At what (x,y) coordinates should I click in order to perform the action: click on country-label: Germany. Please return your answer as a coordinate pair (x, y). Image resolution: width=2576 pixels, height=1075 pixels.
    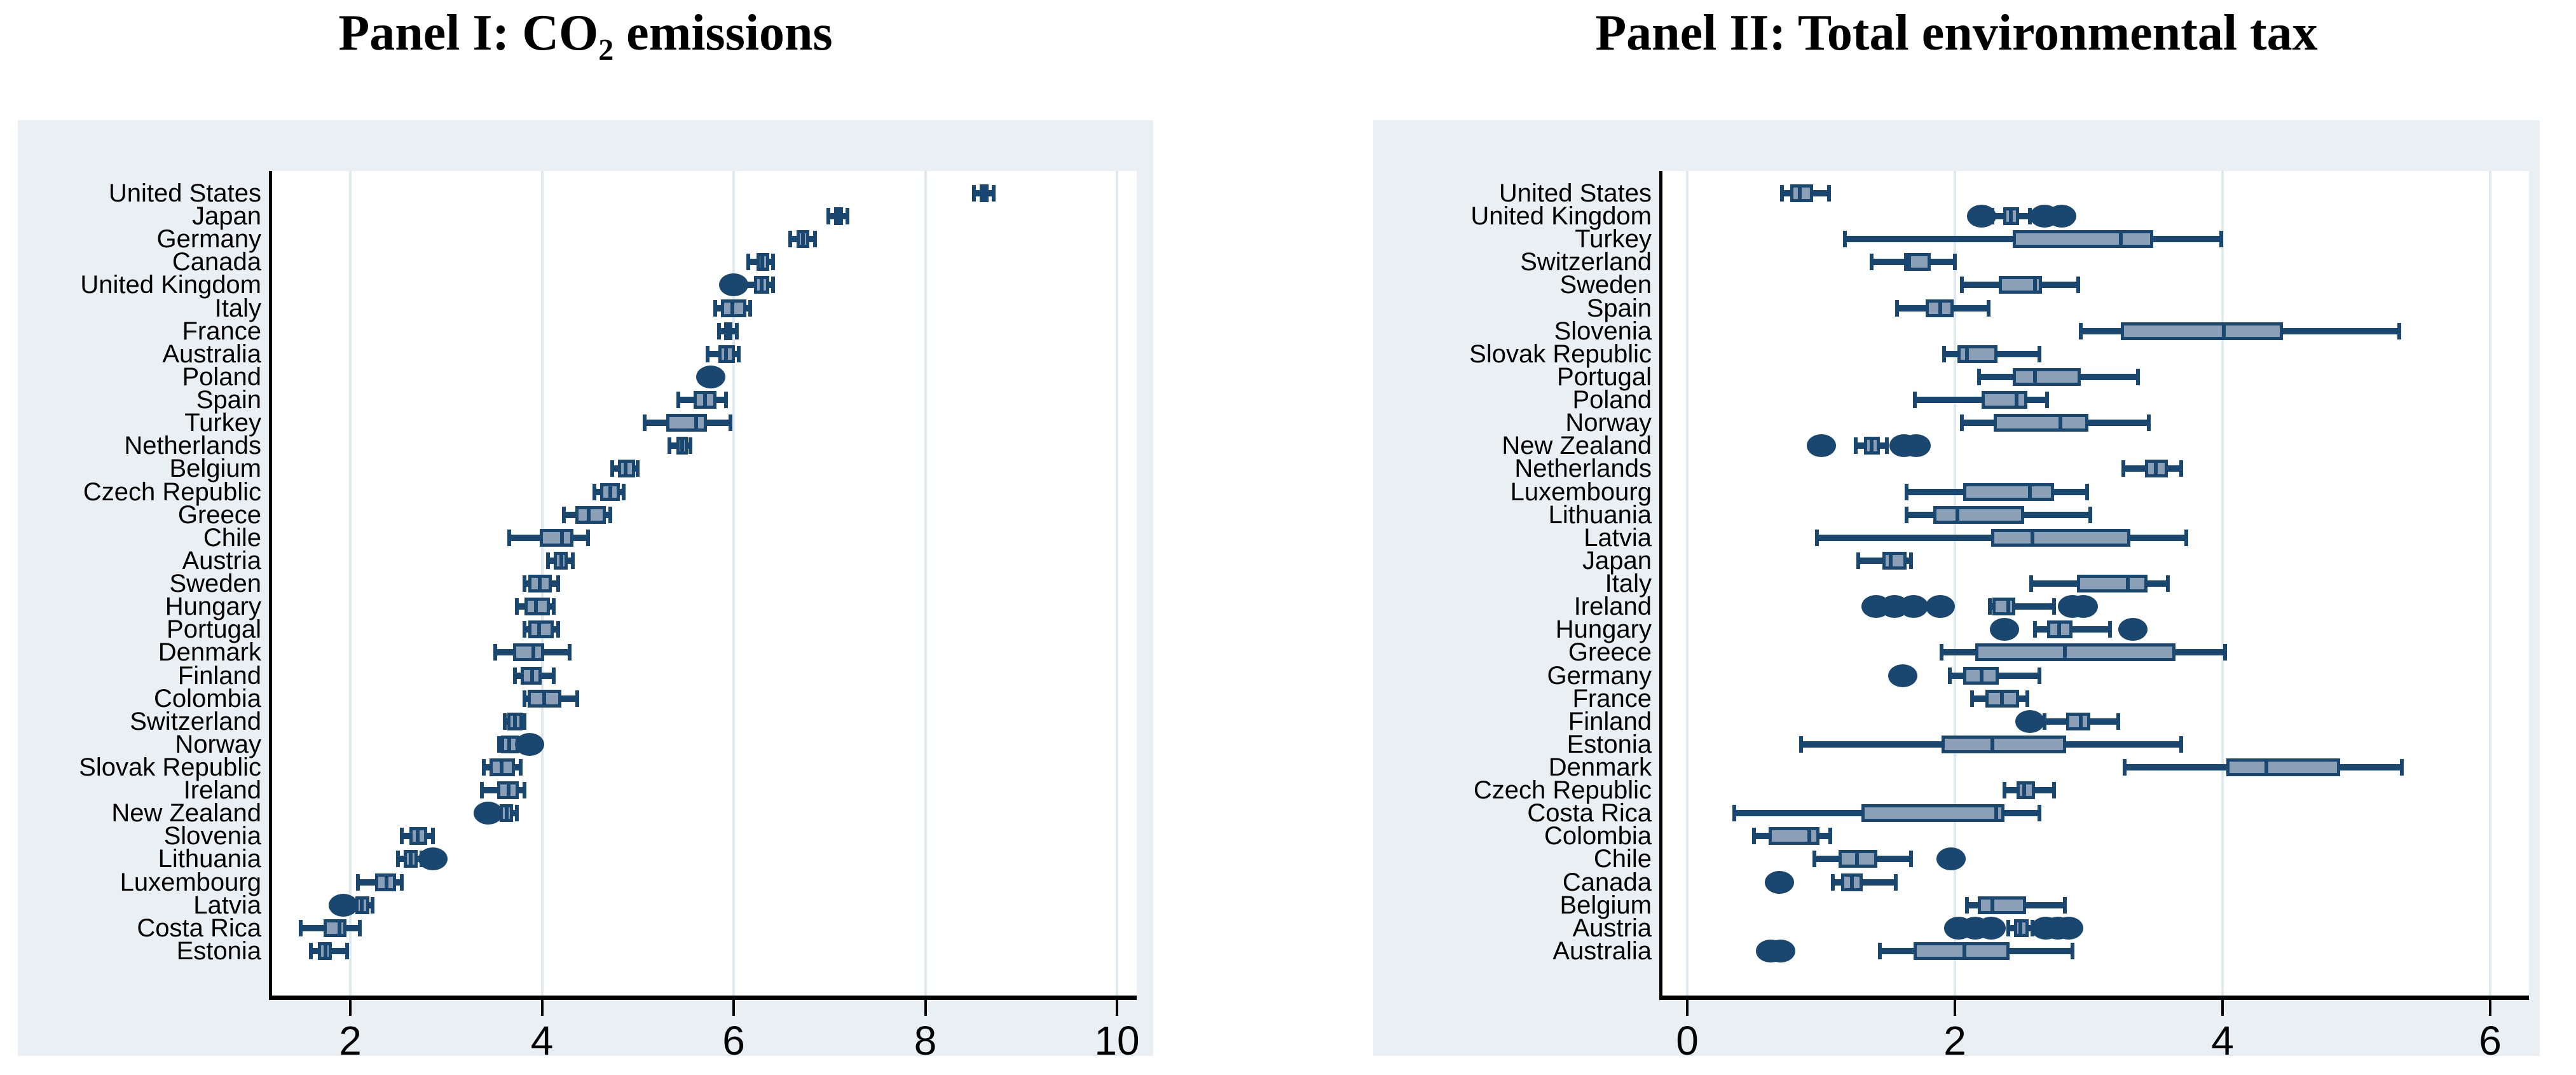
    Looking at the image, I should click on (209, 239).